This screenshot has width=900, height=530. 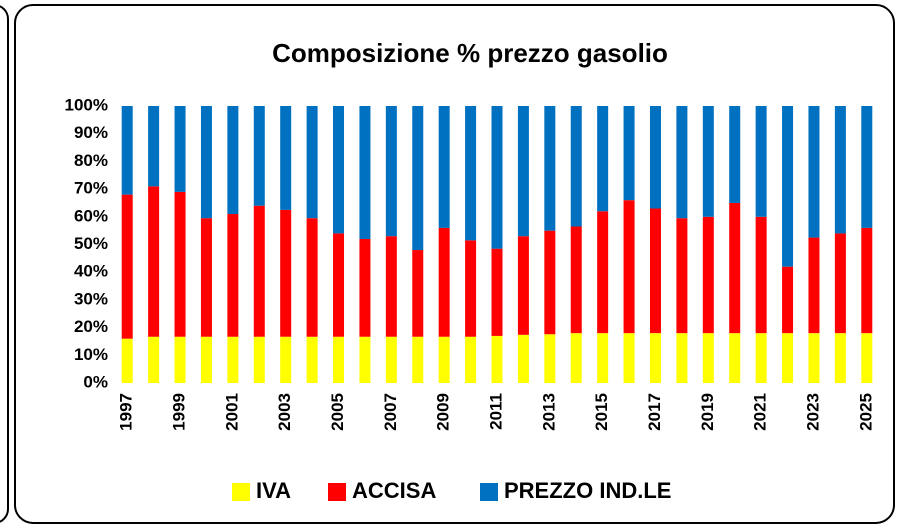 What do you see at coordinates (654, 412) in the screenshot?
I see `x-tick-label: 2017` at bounding box center [654, 412].